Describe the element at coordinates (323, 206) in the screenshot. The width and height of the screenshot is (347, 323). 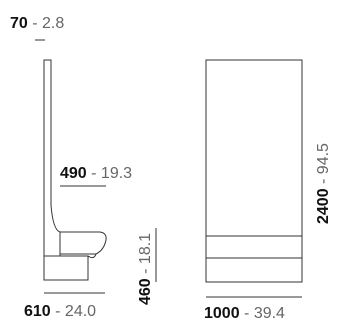
I see `dim-metric: 2400` at that location.